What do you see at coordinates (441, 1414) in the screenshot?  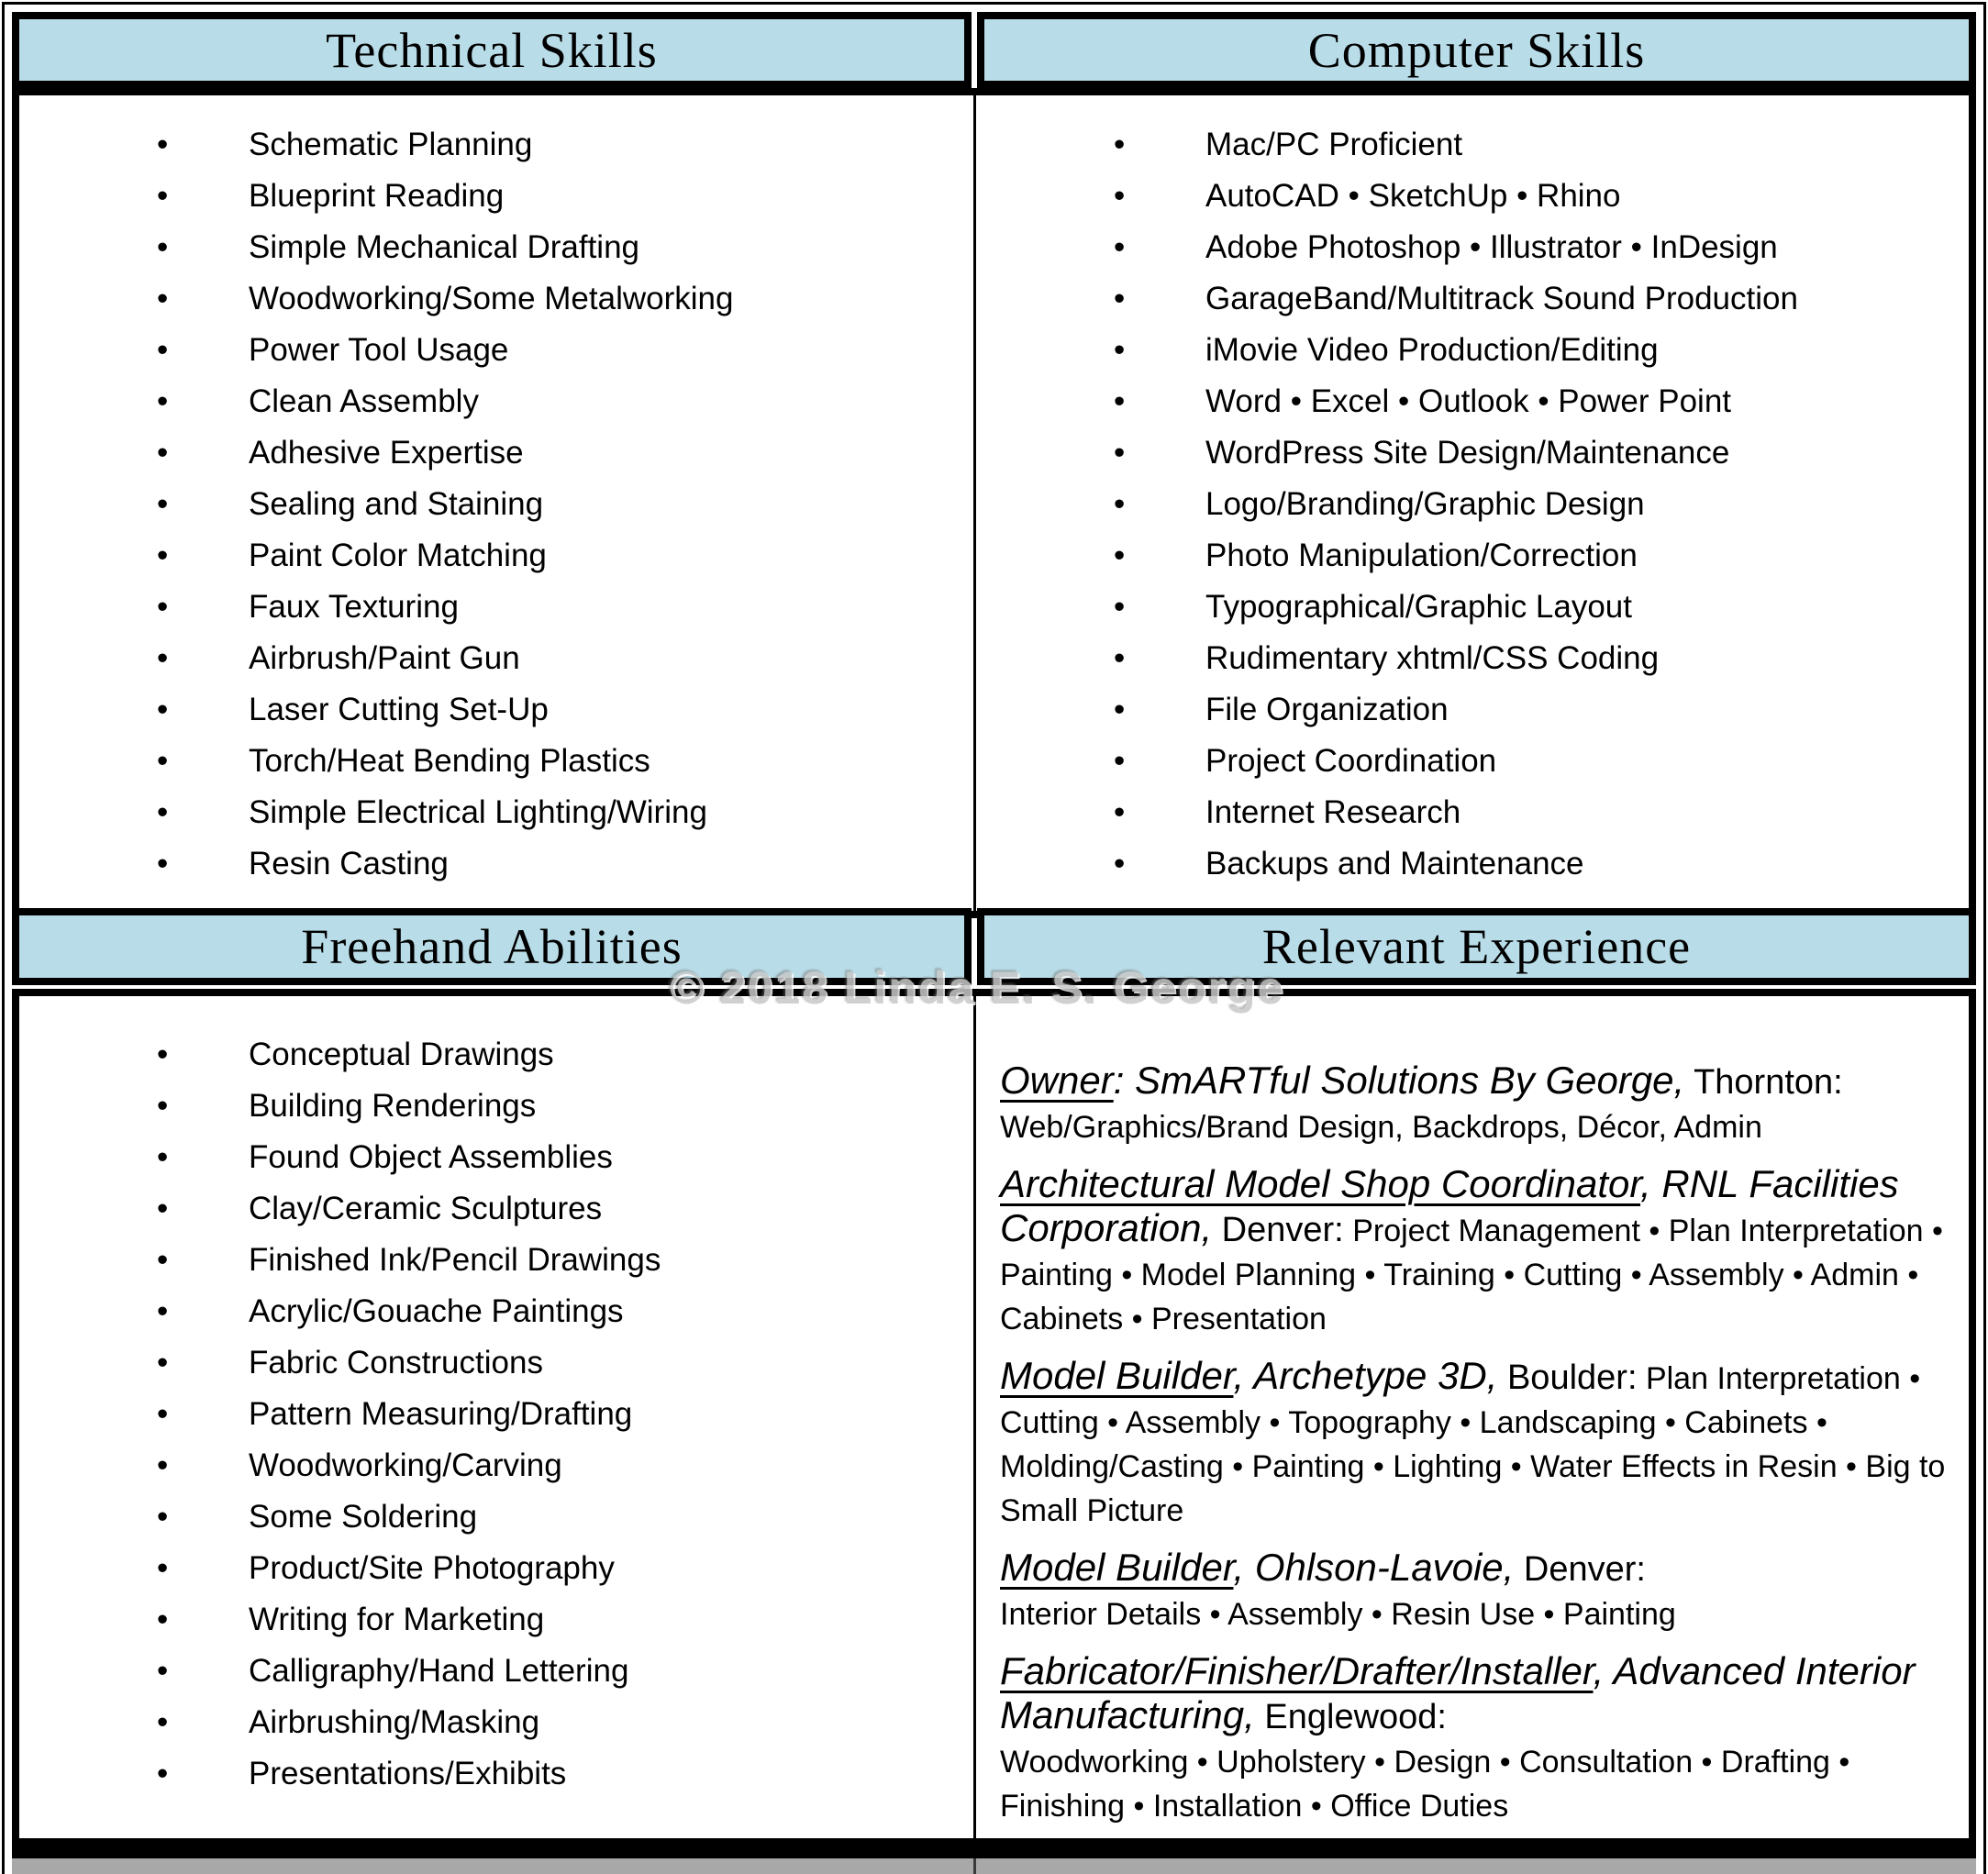 I see `list-item-label: Pattern Measuring/Drafting` at bounding box center [441, 1414].